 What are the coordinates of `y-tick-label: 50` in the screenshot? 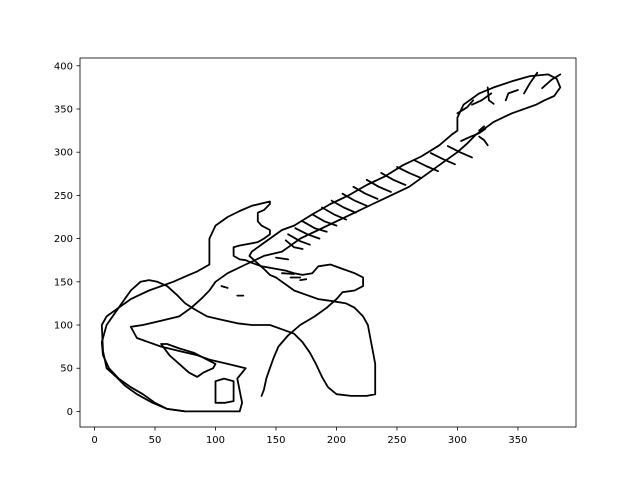 It's located at (66, 369).